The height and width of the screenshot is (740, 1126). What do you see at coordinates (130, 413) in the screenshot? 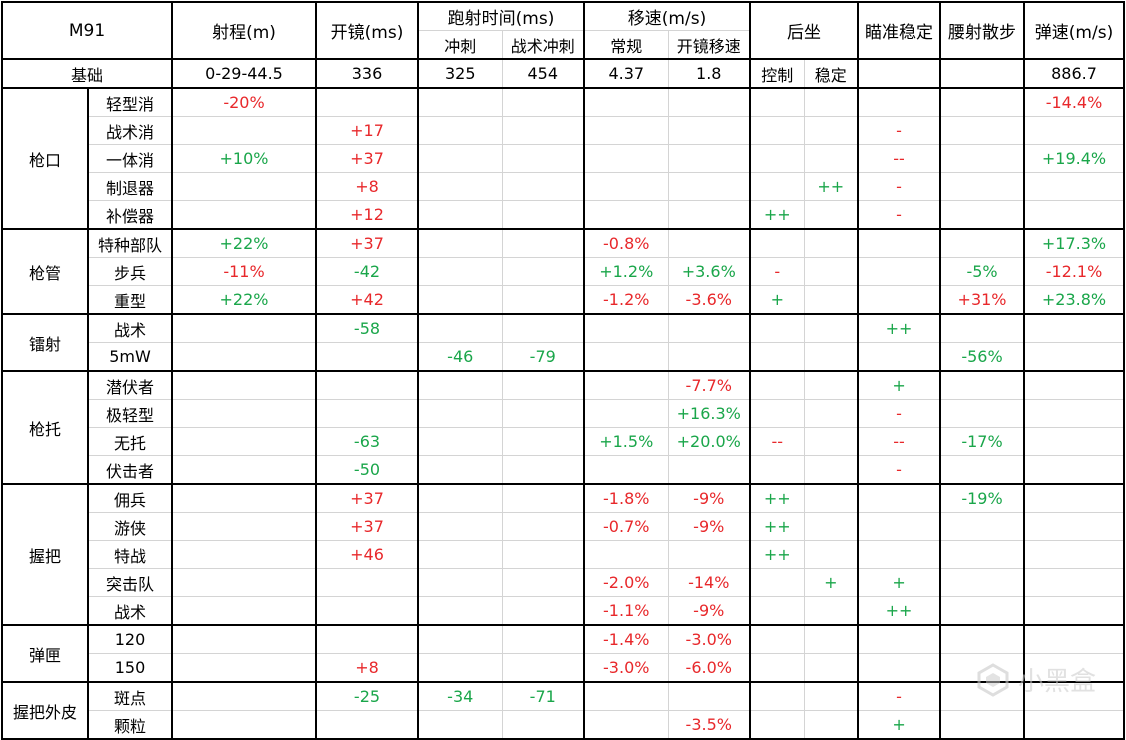
I see `attachment-name: 极轻型` at bounding box center [130, 413].